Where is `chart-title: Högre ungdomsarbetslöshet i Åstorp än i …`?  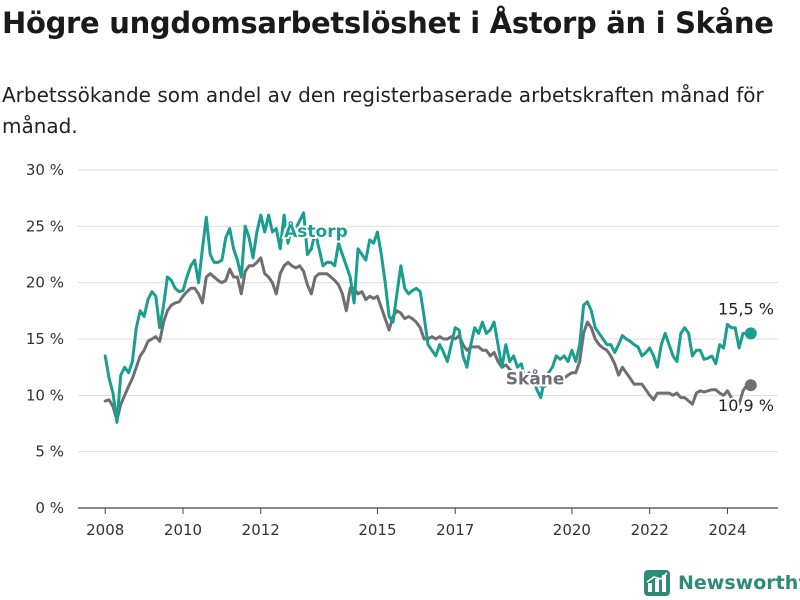 chart-title: Högre ungdomsarbetslöshet i Åstorp än i … is located at coordinates (388, 23).